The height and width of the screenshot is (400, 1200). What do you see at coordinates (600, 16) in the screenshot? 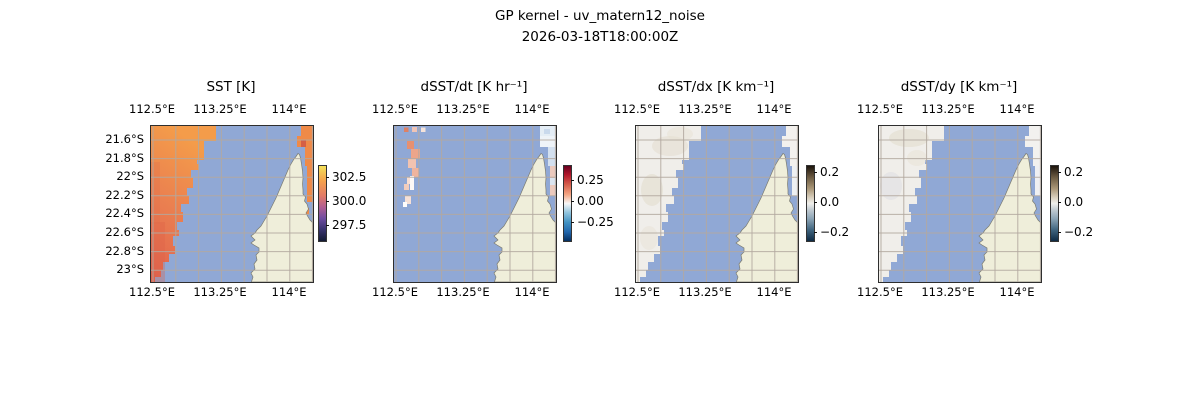
I see `figure-title: GP kernel - uv_matern12_noise` at bounding box center [600, 16].